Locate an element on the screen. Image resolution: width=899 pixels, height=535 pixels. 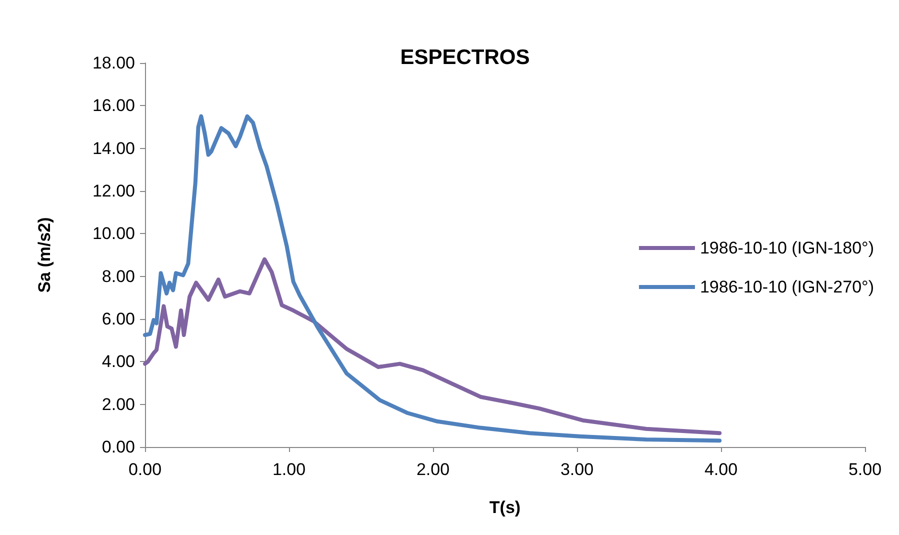
x-tick-label: 3.00 is located at coordinates (577, 469).